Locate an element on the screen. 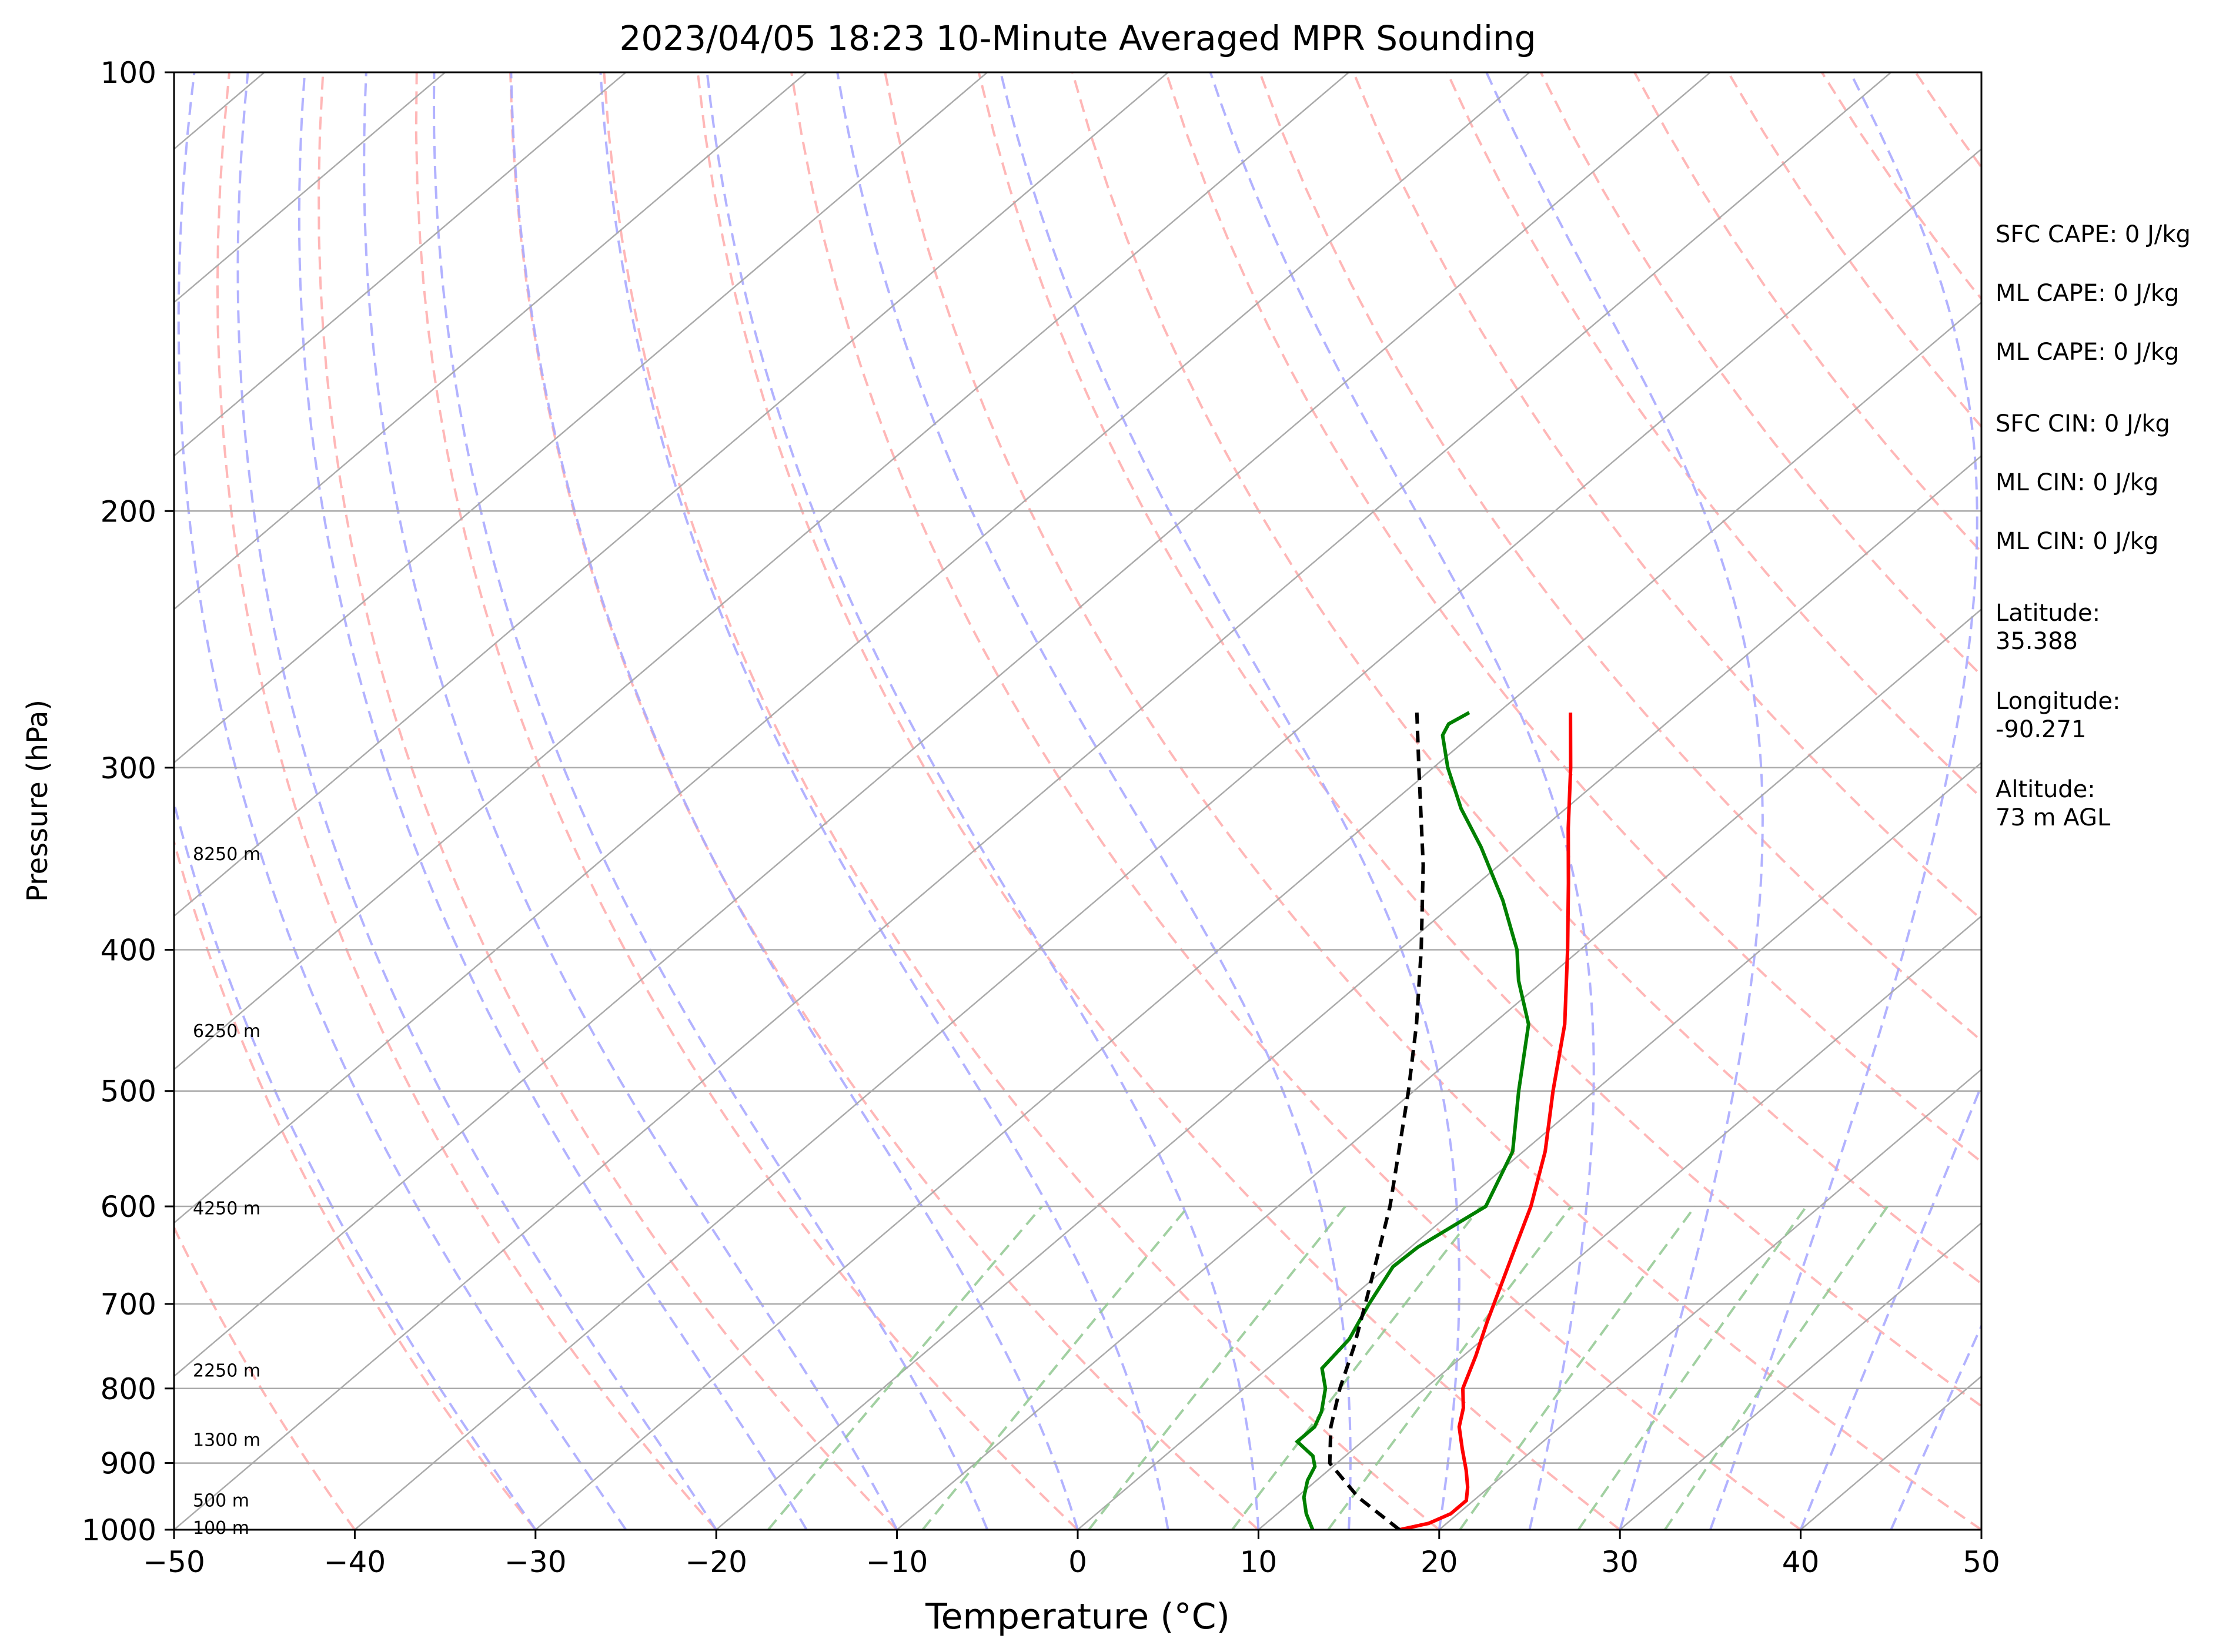 The width and height of the screenshot is (2226, 1652). annotation-text: Latitude: 35.388 is located at coordinates (2048, 627).